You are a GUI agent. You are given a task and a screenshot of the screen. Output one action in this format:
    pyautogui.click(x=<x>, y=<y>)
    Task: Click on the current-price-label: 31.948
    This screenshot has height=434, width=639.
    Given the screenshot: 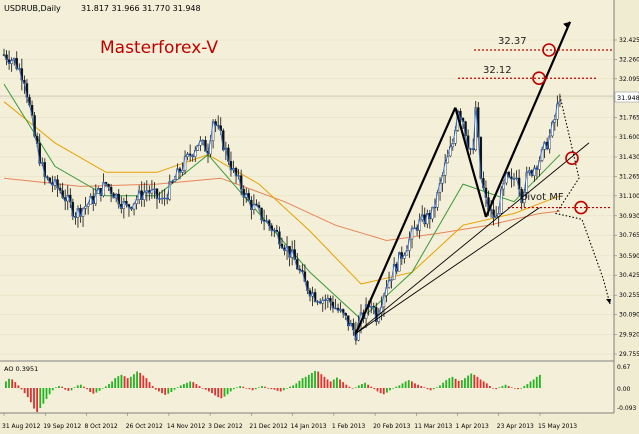 What is the action you would take?
    pyautogui.click(x=628, y=98)
    